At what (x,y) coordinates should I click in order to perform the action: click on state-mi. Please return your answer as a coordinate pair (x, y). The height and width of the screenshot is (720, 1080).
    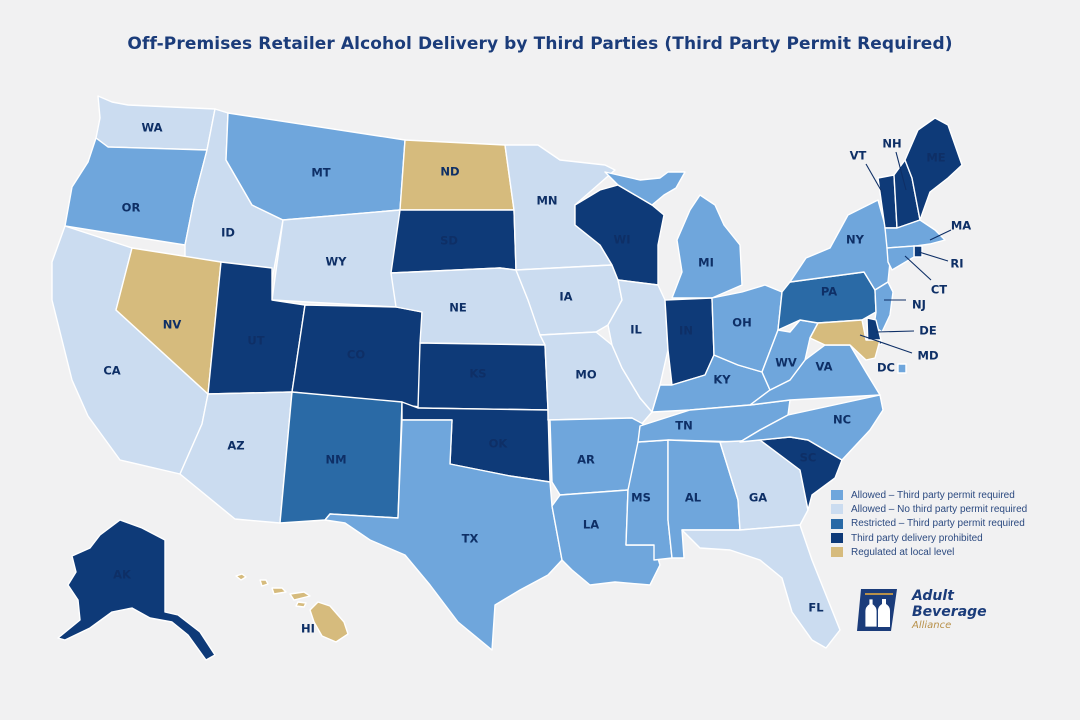
    Looking at the image, I should click on (673, 235).